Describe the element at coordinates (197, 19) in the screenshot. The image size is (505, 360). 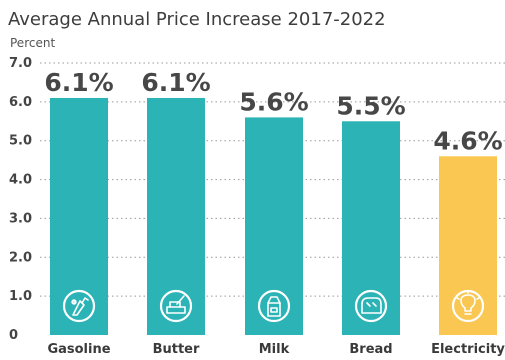
I see `chart-title: Average Annual Price Increase 2017-2022` at that location.